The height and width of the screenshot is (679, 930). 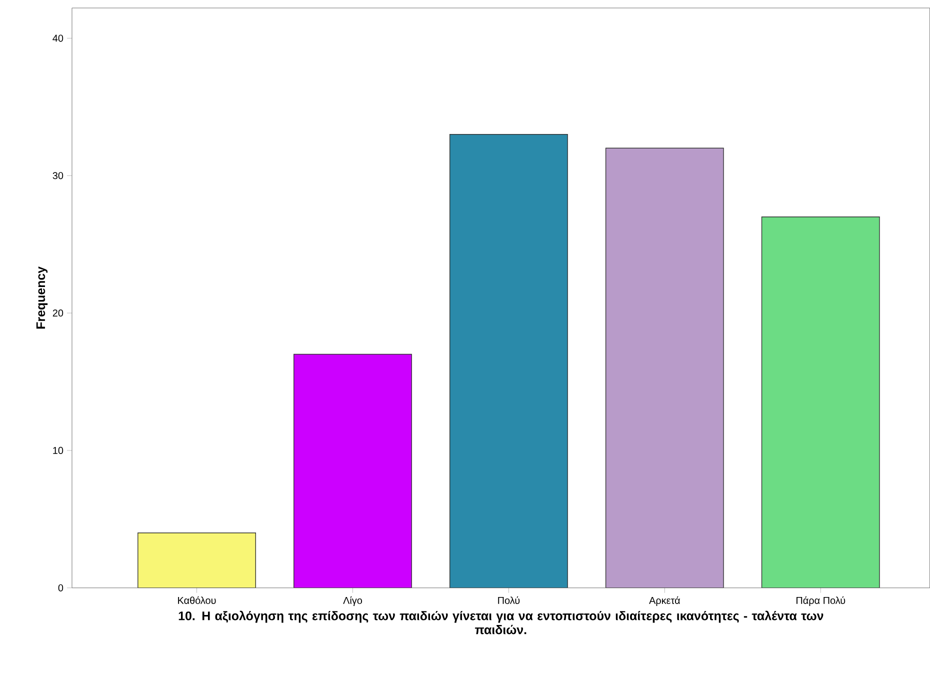 I want to click on y-tick-label: 10, so click(x=58, y=450).